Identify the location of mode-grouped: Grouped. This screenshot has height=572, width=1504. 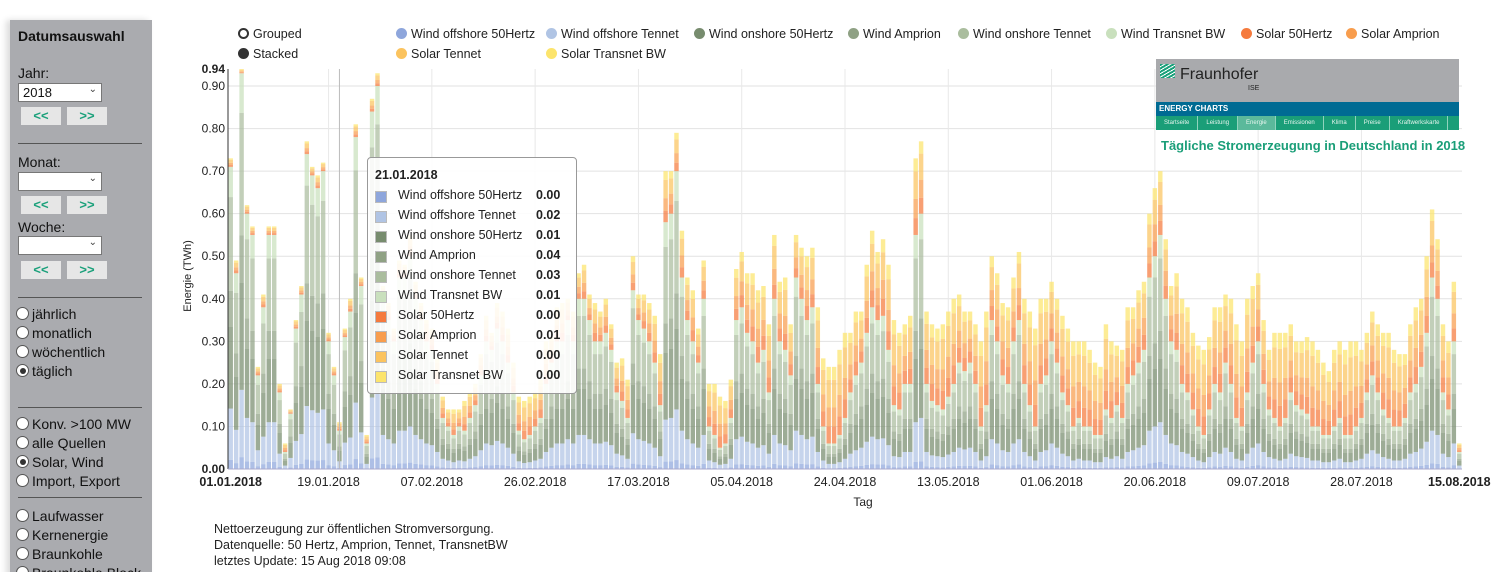
(270, 34).